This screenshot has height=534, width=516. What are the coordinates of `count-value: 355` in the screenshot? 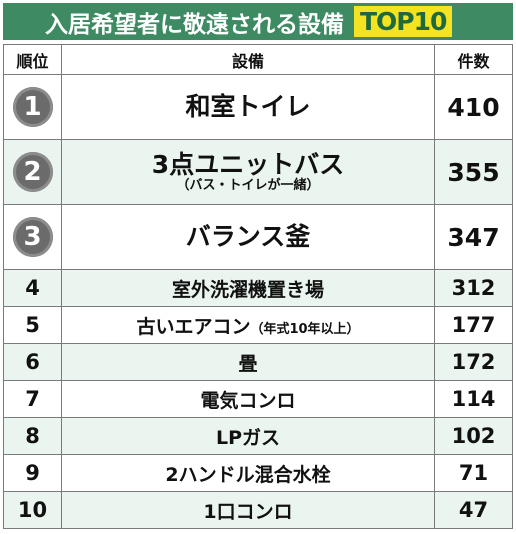 It's located at (473, 172).